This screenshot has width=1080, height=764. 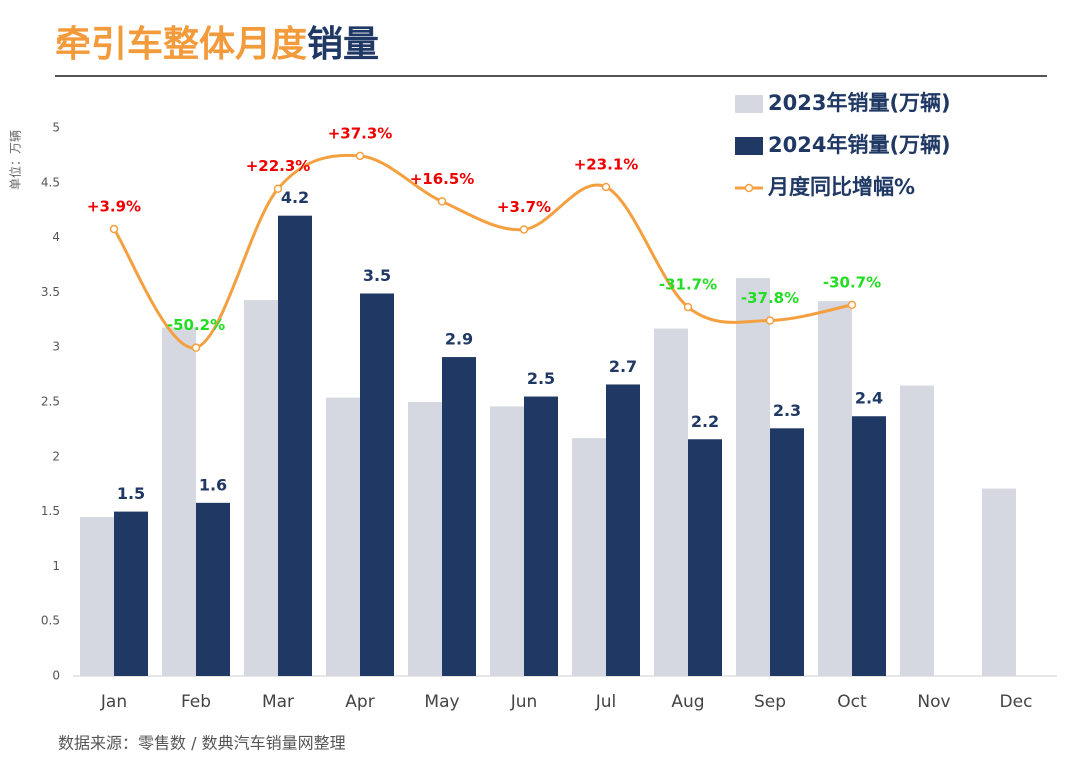 I want to click on x-tick-label: Nov, so click(x=933, y=702).